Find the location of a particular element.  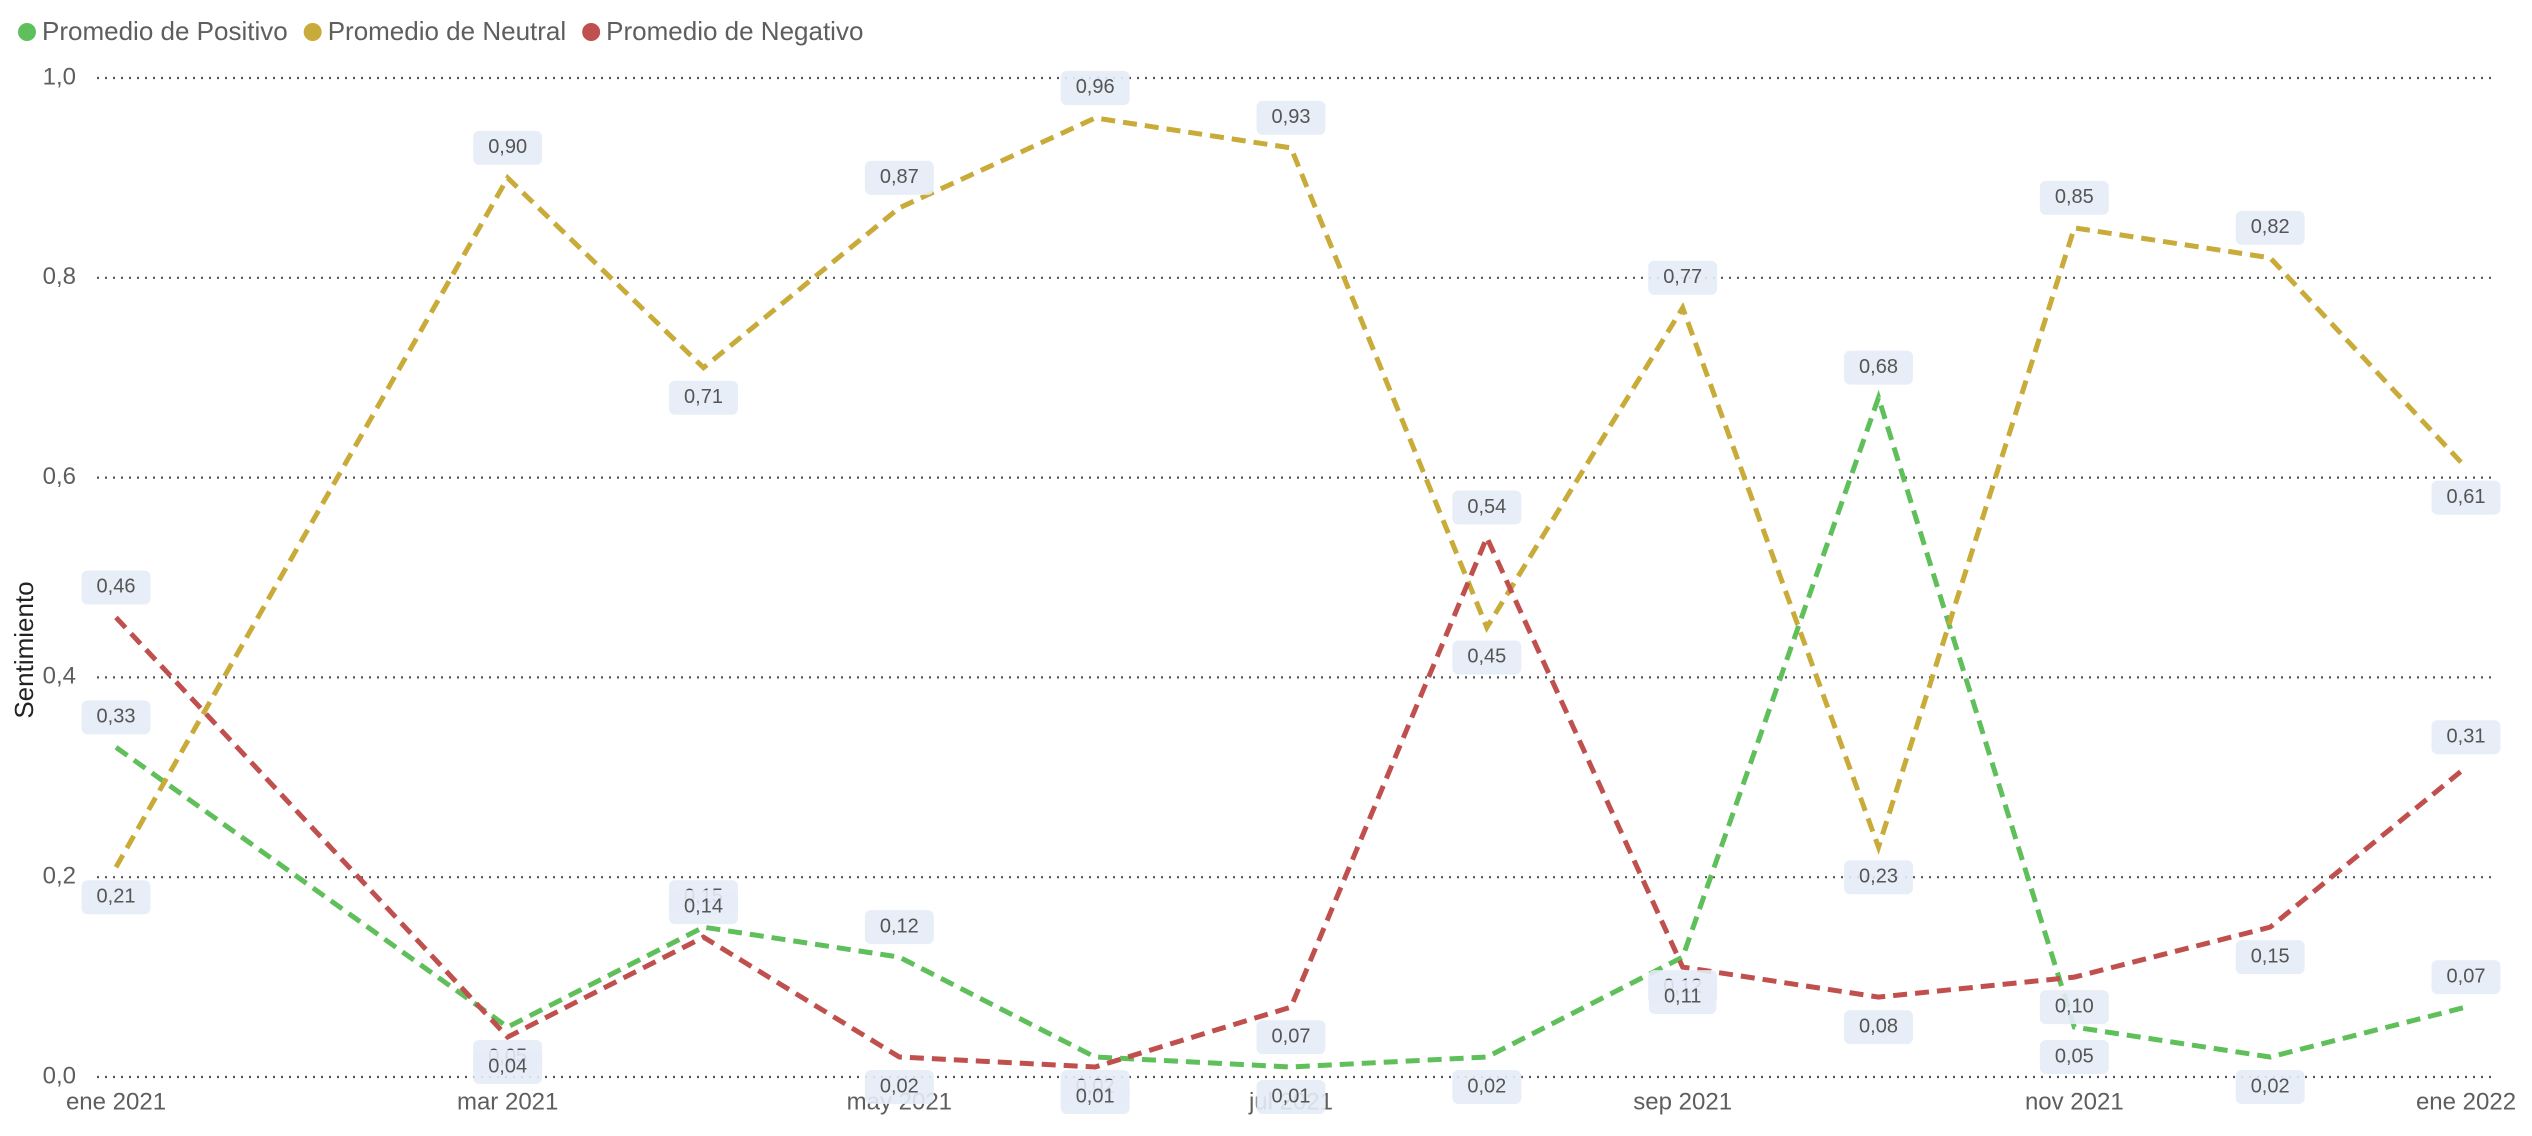

data-label-group: 0,54 is located at coordinates (1487, 507).